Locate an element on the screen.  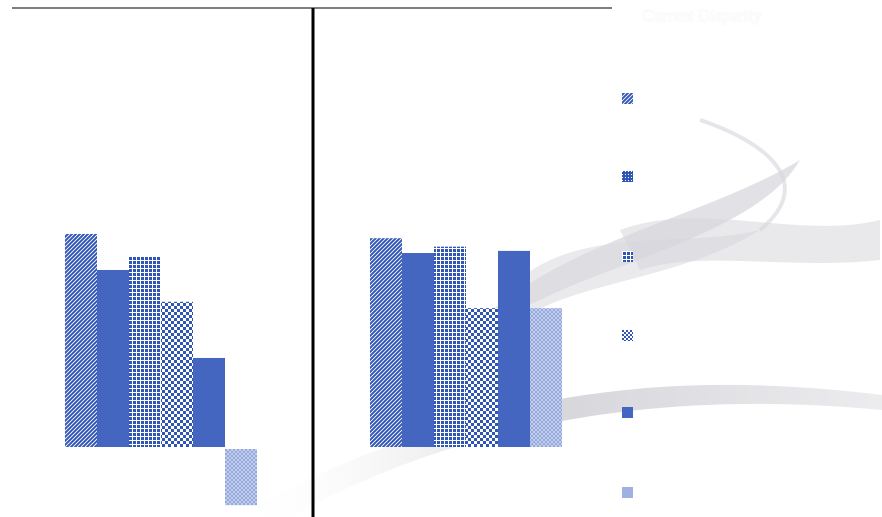
legend-swatch-dots is located at coordinates (627, 175).